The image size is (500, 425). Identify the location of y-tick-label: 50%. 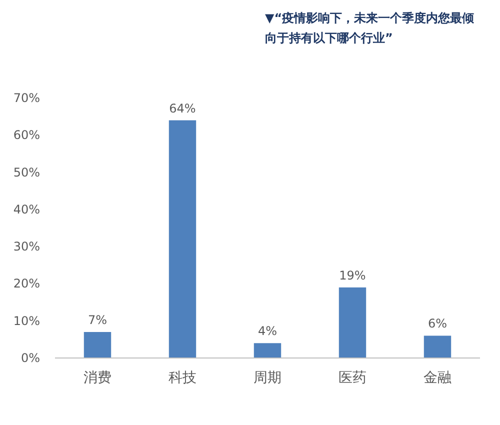
(26, 172).